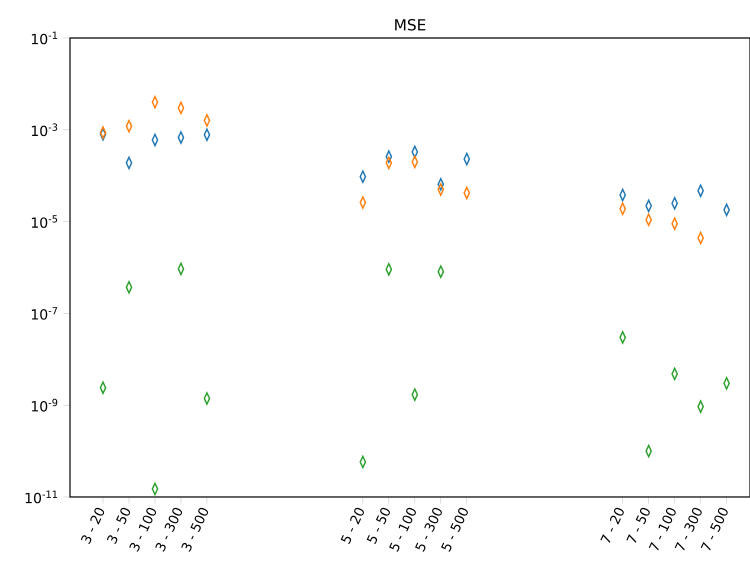 Image resolution: width=750 pixels, height=566 pixels. I want to click on y-tick-label: 10$^{-7}$, so click(45, 313).